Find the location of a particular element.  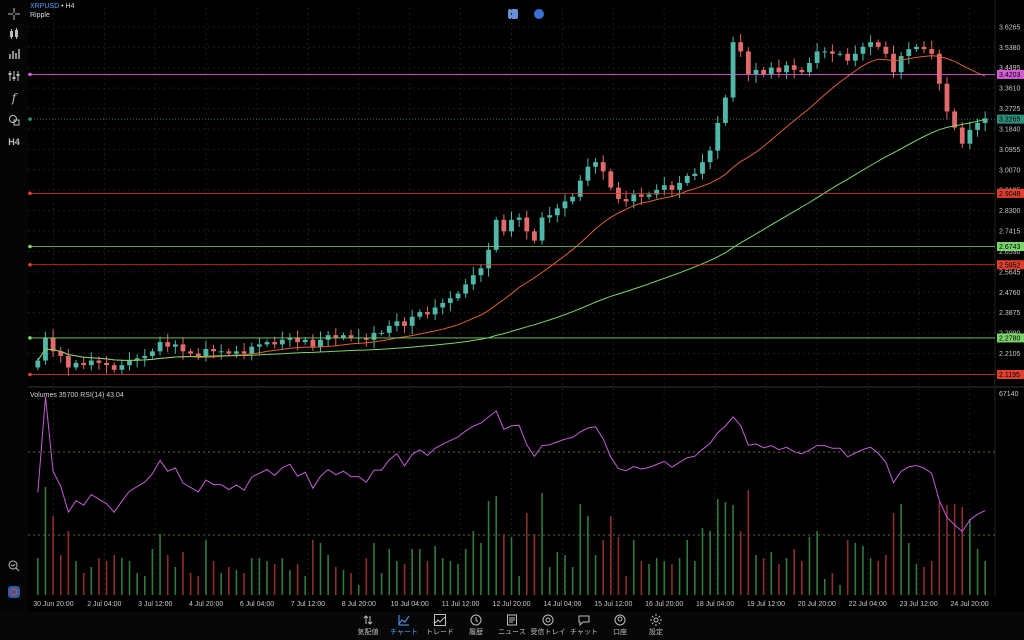

time-label: 2 Jul 04:00 is located at coordinates (104, 604).